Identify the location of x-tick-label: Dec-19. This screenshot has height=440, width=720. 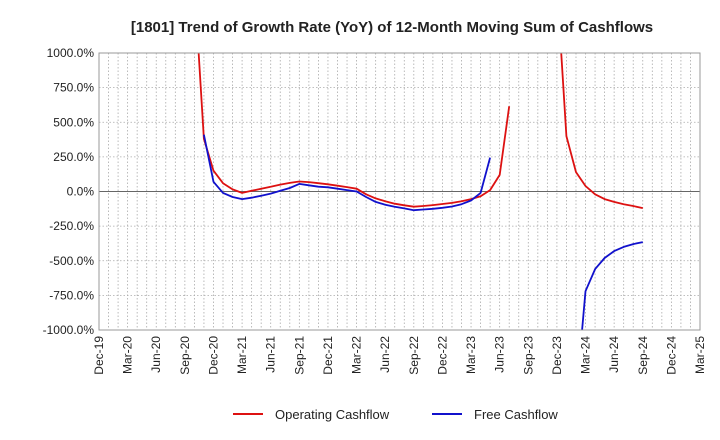
(99, 355).